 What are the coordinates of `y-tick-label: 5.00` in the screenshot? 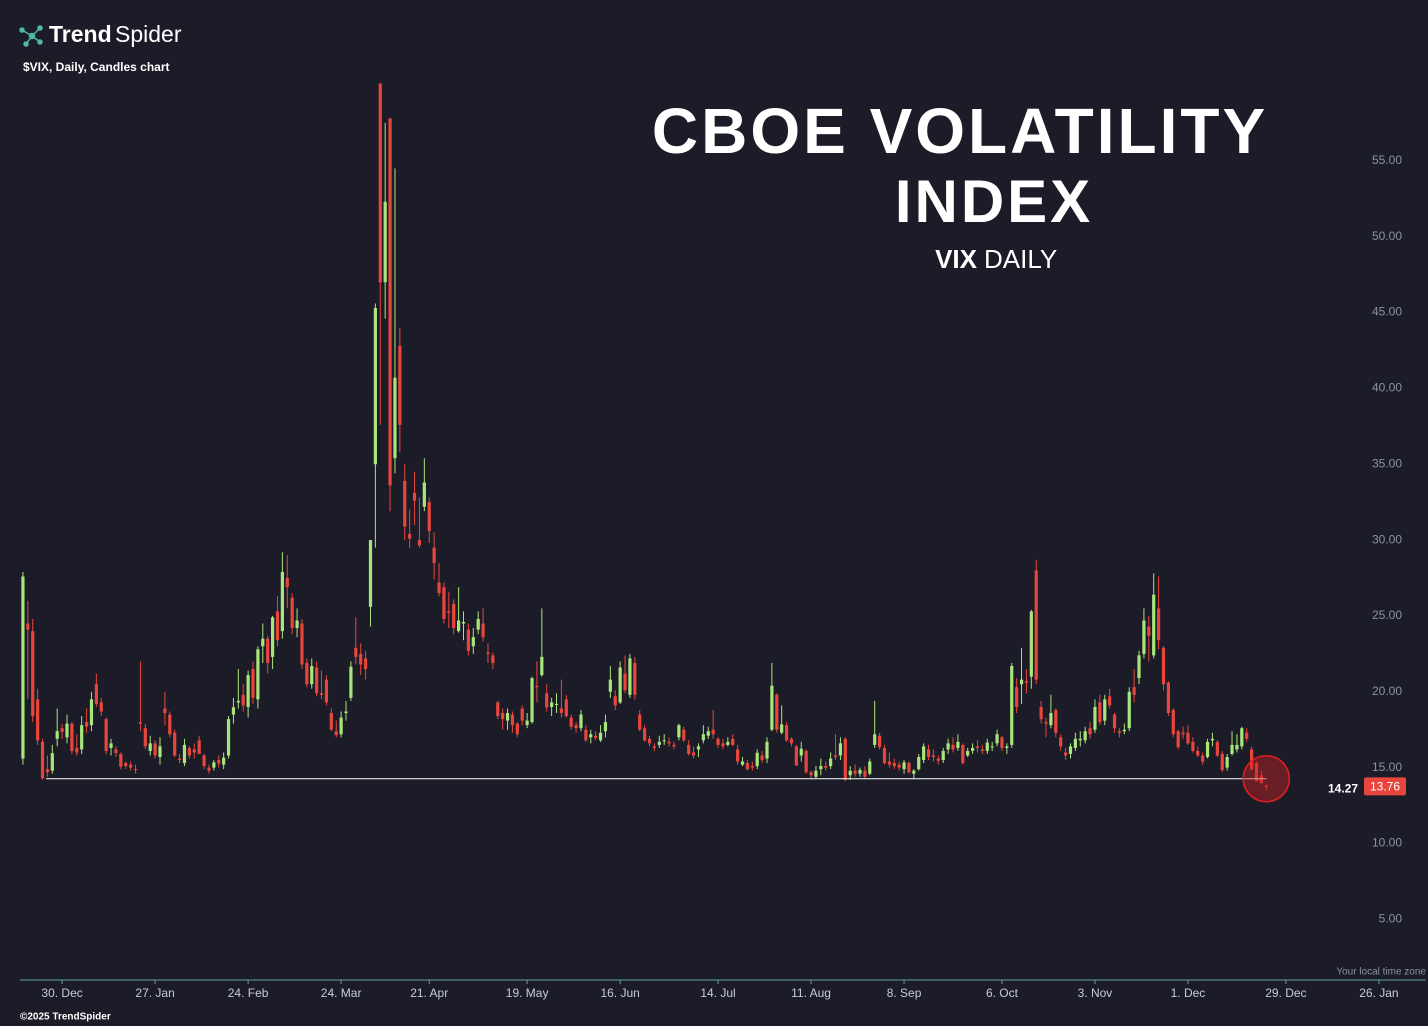 It's located at (1391, 918).